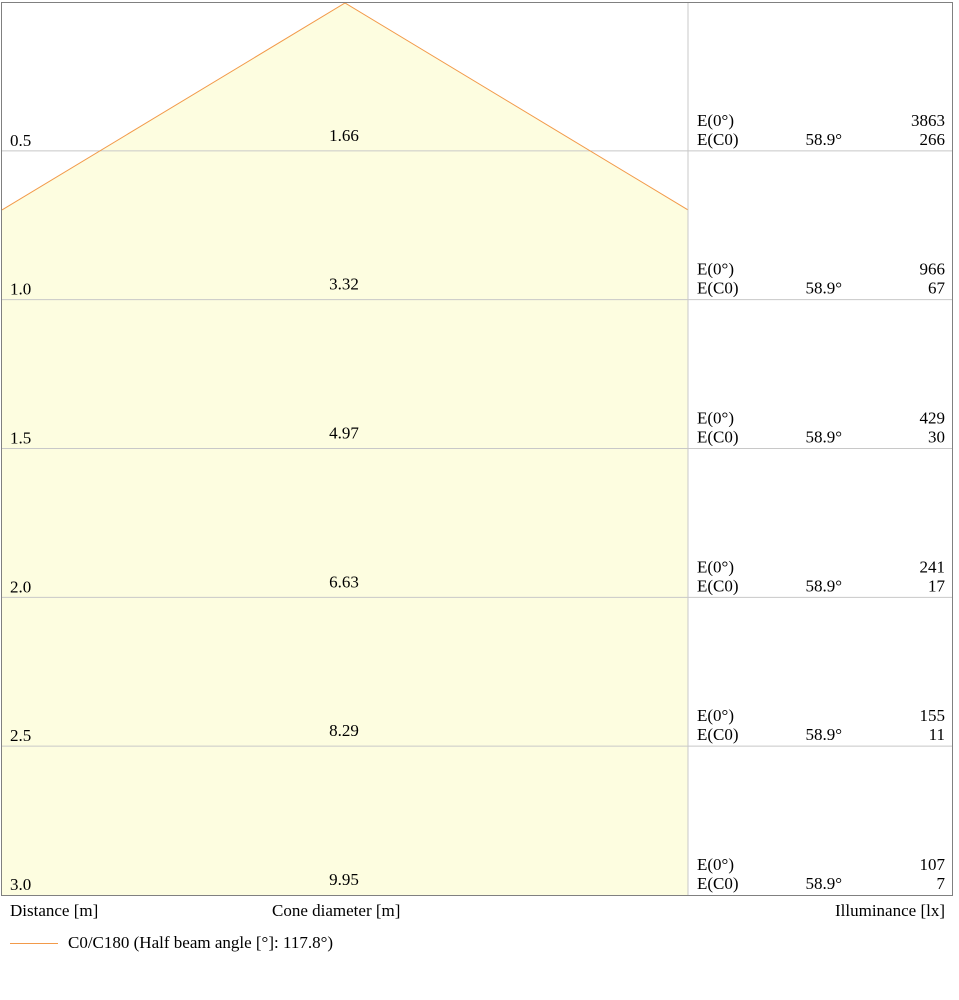  What do you see at coordinates (937, 734) in the screenshot?
I see `ec0-value: 11` at bounding box center [937, 734].